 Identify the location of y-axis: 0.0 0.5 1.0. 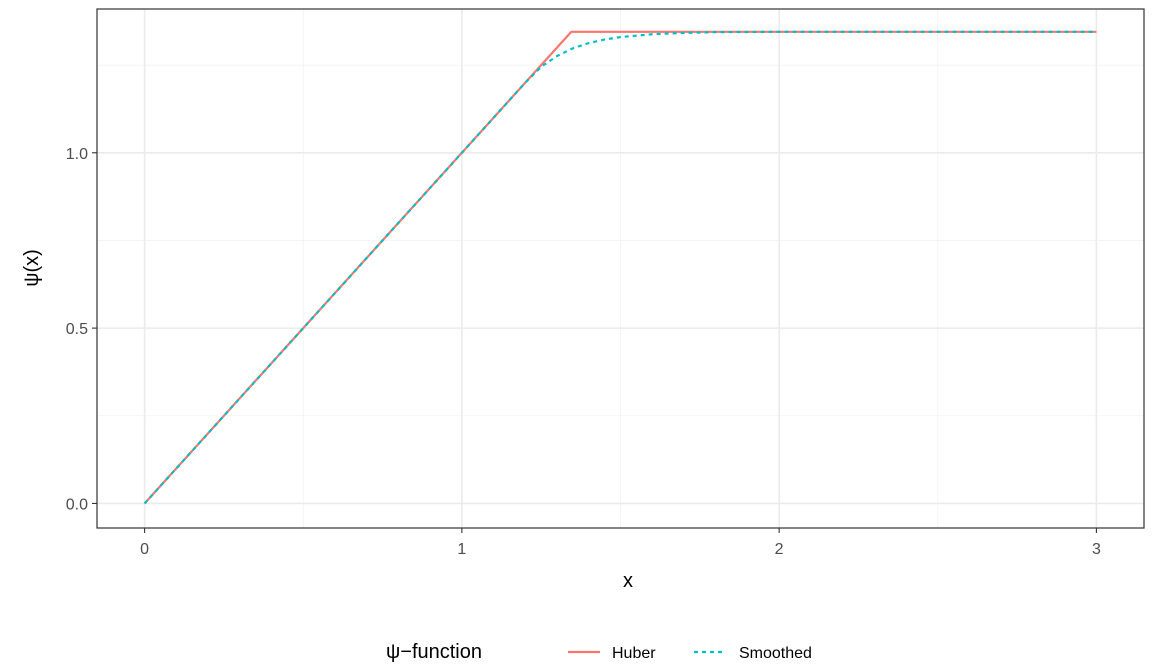
(81, 329).